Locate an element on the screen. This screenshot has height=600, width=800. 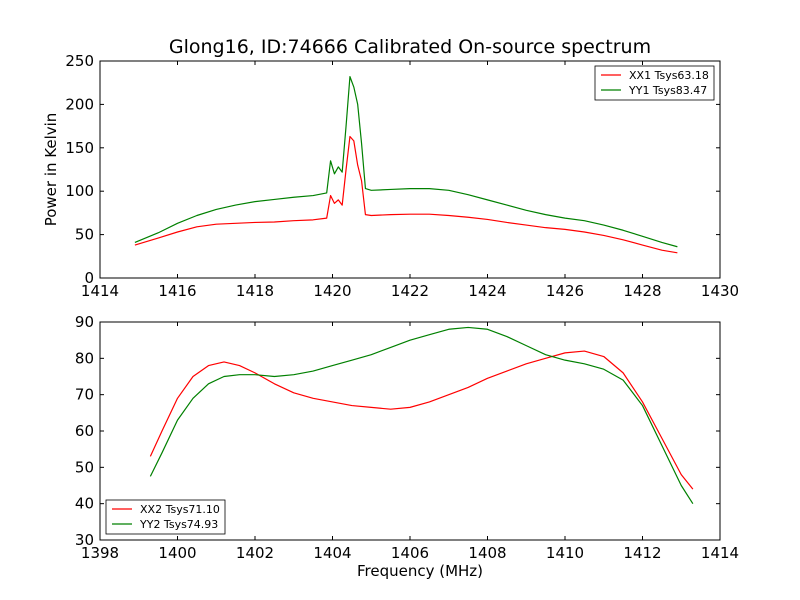
legend-entry-label: XX1 Tsys63.18 is located at coordinates (669, 75).